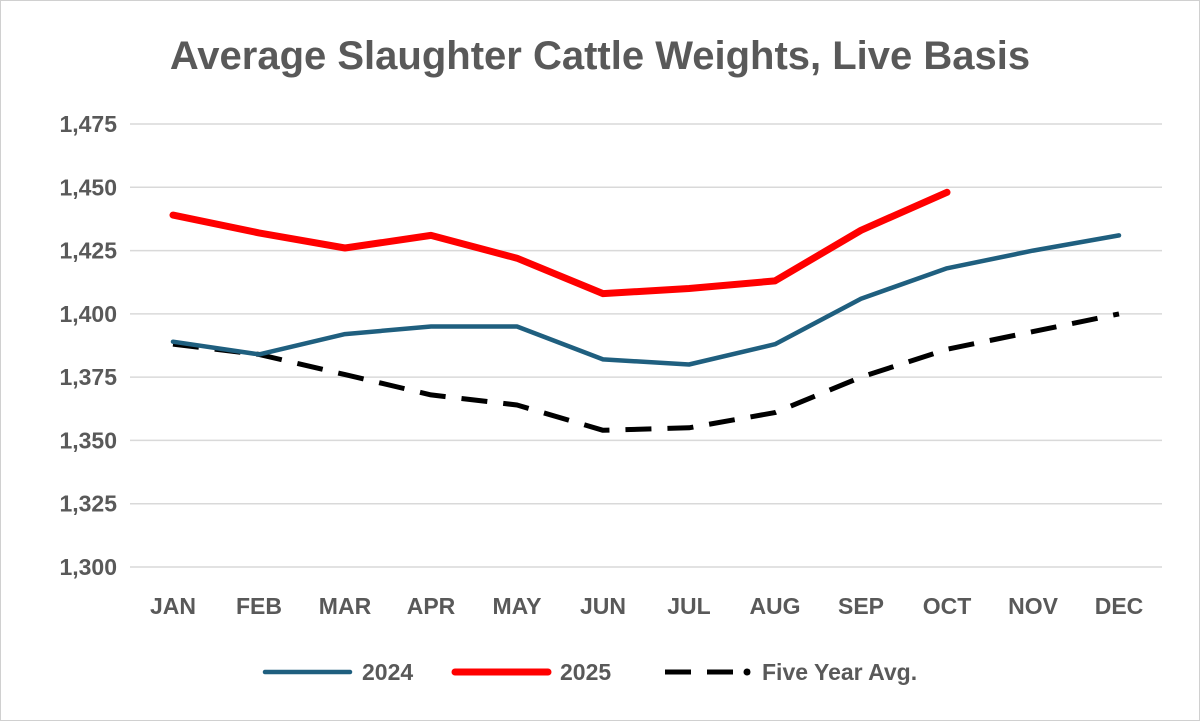 The image size is (1200, 721). Describe the element at coordinates (774, 606) in the screenshot. I see `x-tick-label: AUG` at that location.